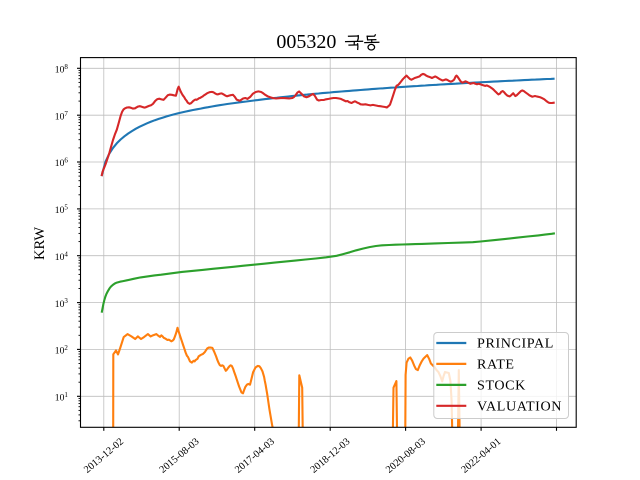  What do you see at coordinates (515, 344) in the screenshot?
I see `svg-text: PRINCIPAL` at bounding box center [515, 344].